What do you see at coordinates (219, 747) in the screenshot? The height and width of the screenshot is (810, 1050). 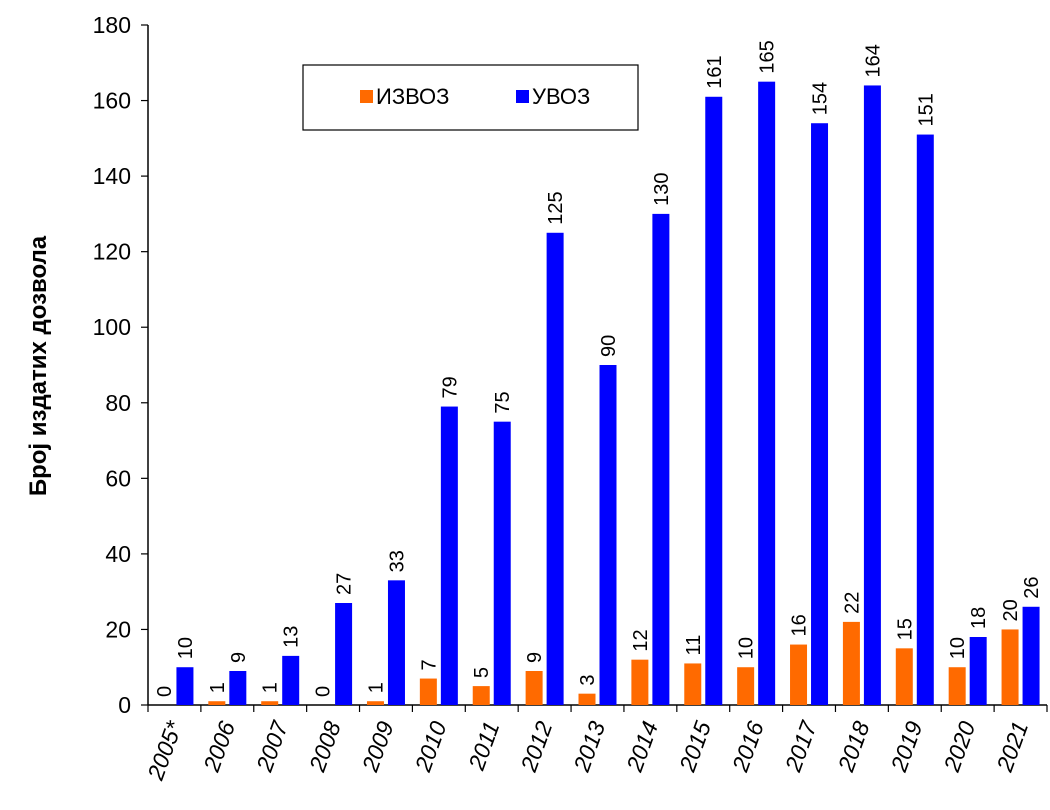 I see `x-tick-label: 2006` at bounding box center [219, 747].